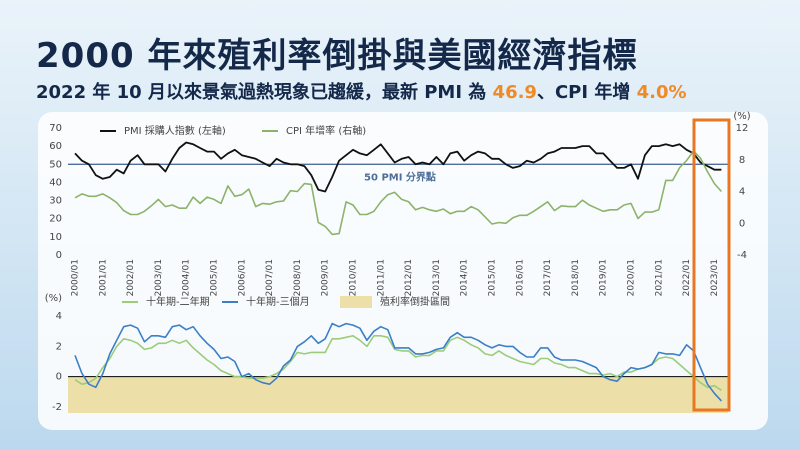  What do you see at coordinates (59, 346) in the screenshot?
I see `y-tick-label: 2` at bounding box center [59, 346].